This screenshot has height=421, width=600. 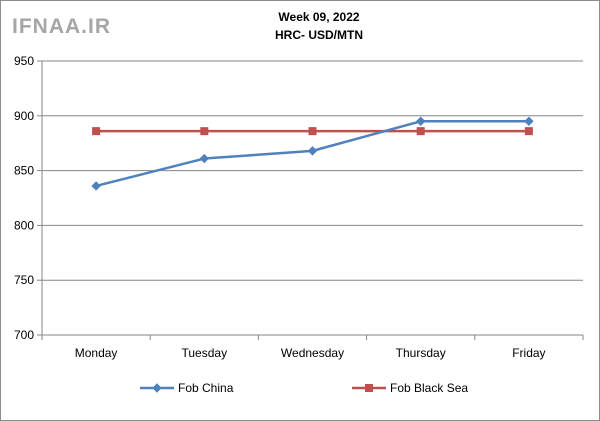 I want to click on legend-label-fob-china: Fob China, so click(x=206, y=388).